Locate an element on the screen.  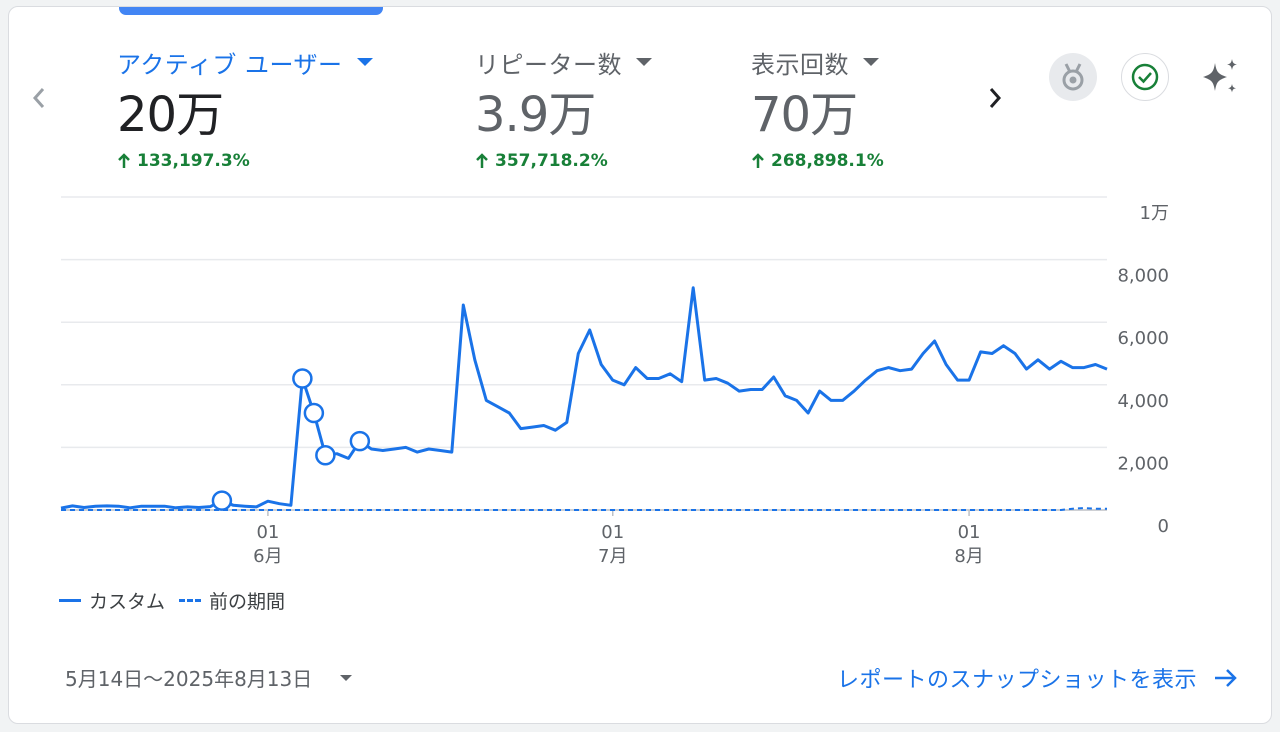
chevron-left-icon is located at coordinates (38, 98).